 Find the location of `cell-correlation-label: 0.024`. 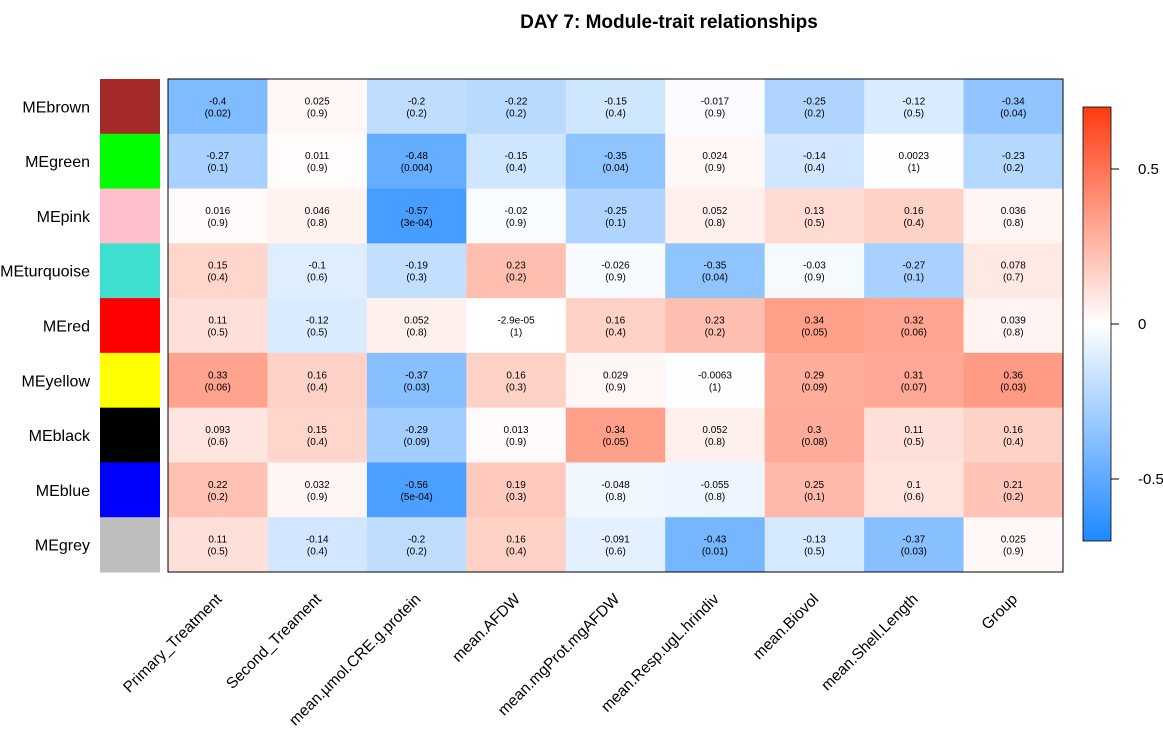

cell-correlation-label: 0.024 is located at coordinates (714, 156).